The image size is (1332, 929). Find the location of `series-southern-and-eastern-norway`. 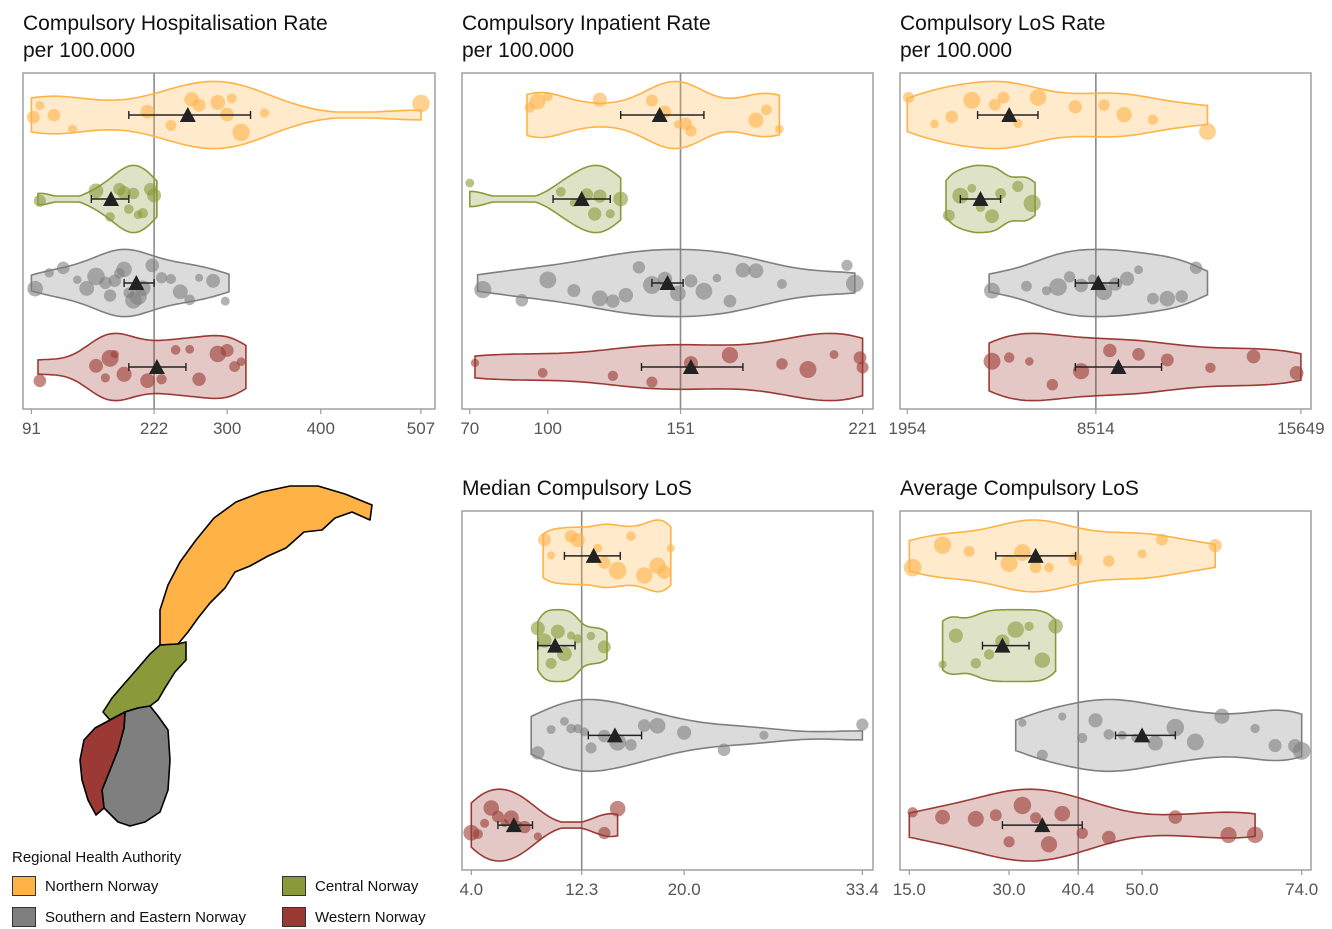

series-southern-and-eastern-norway is located at coordinates (669, 283).